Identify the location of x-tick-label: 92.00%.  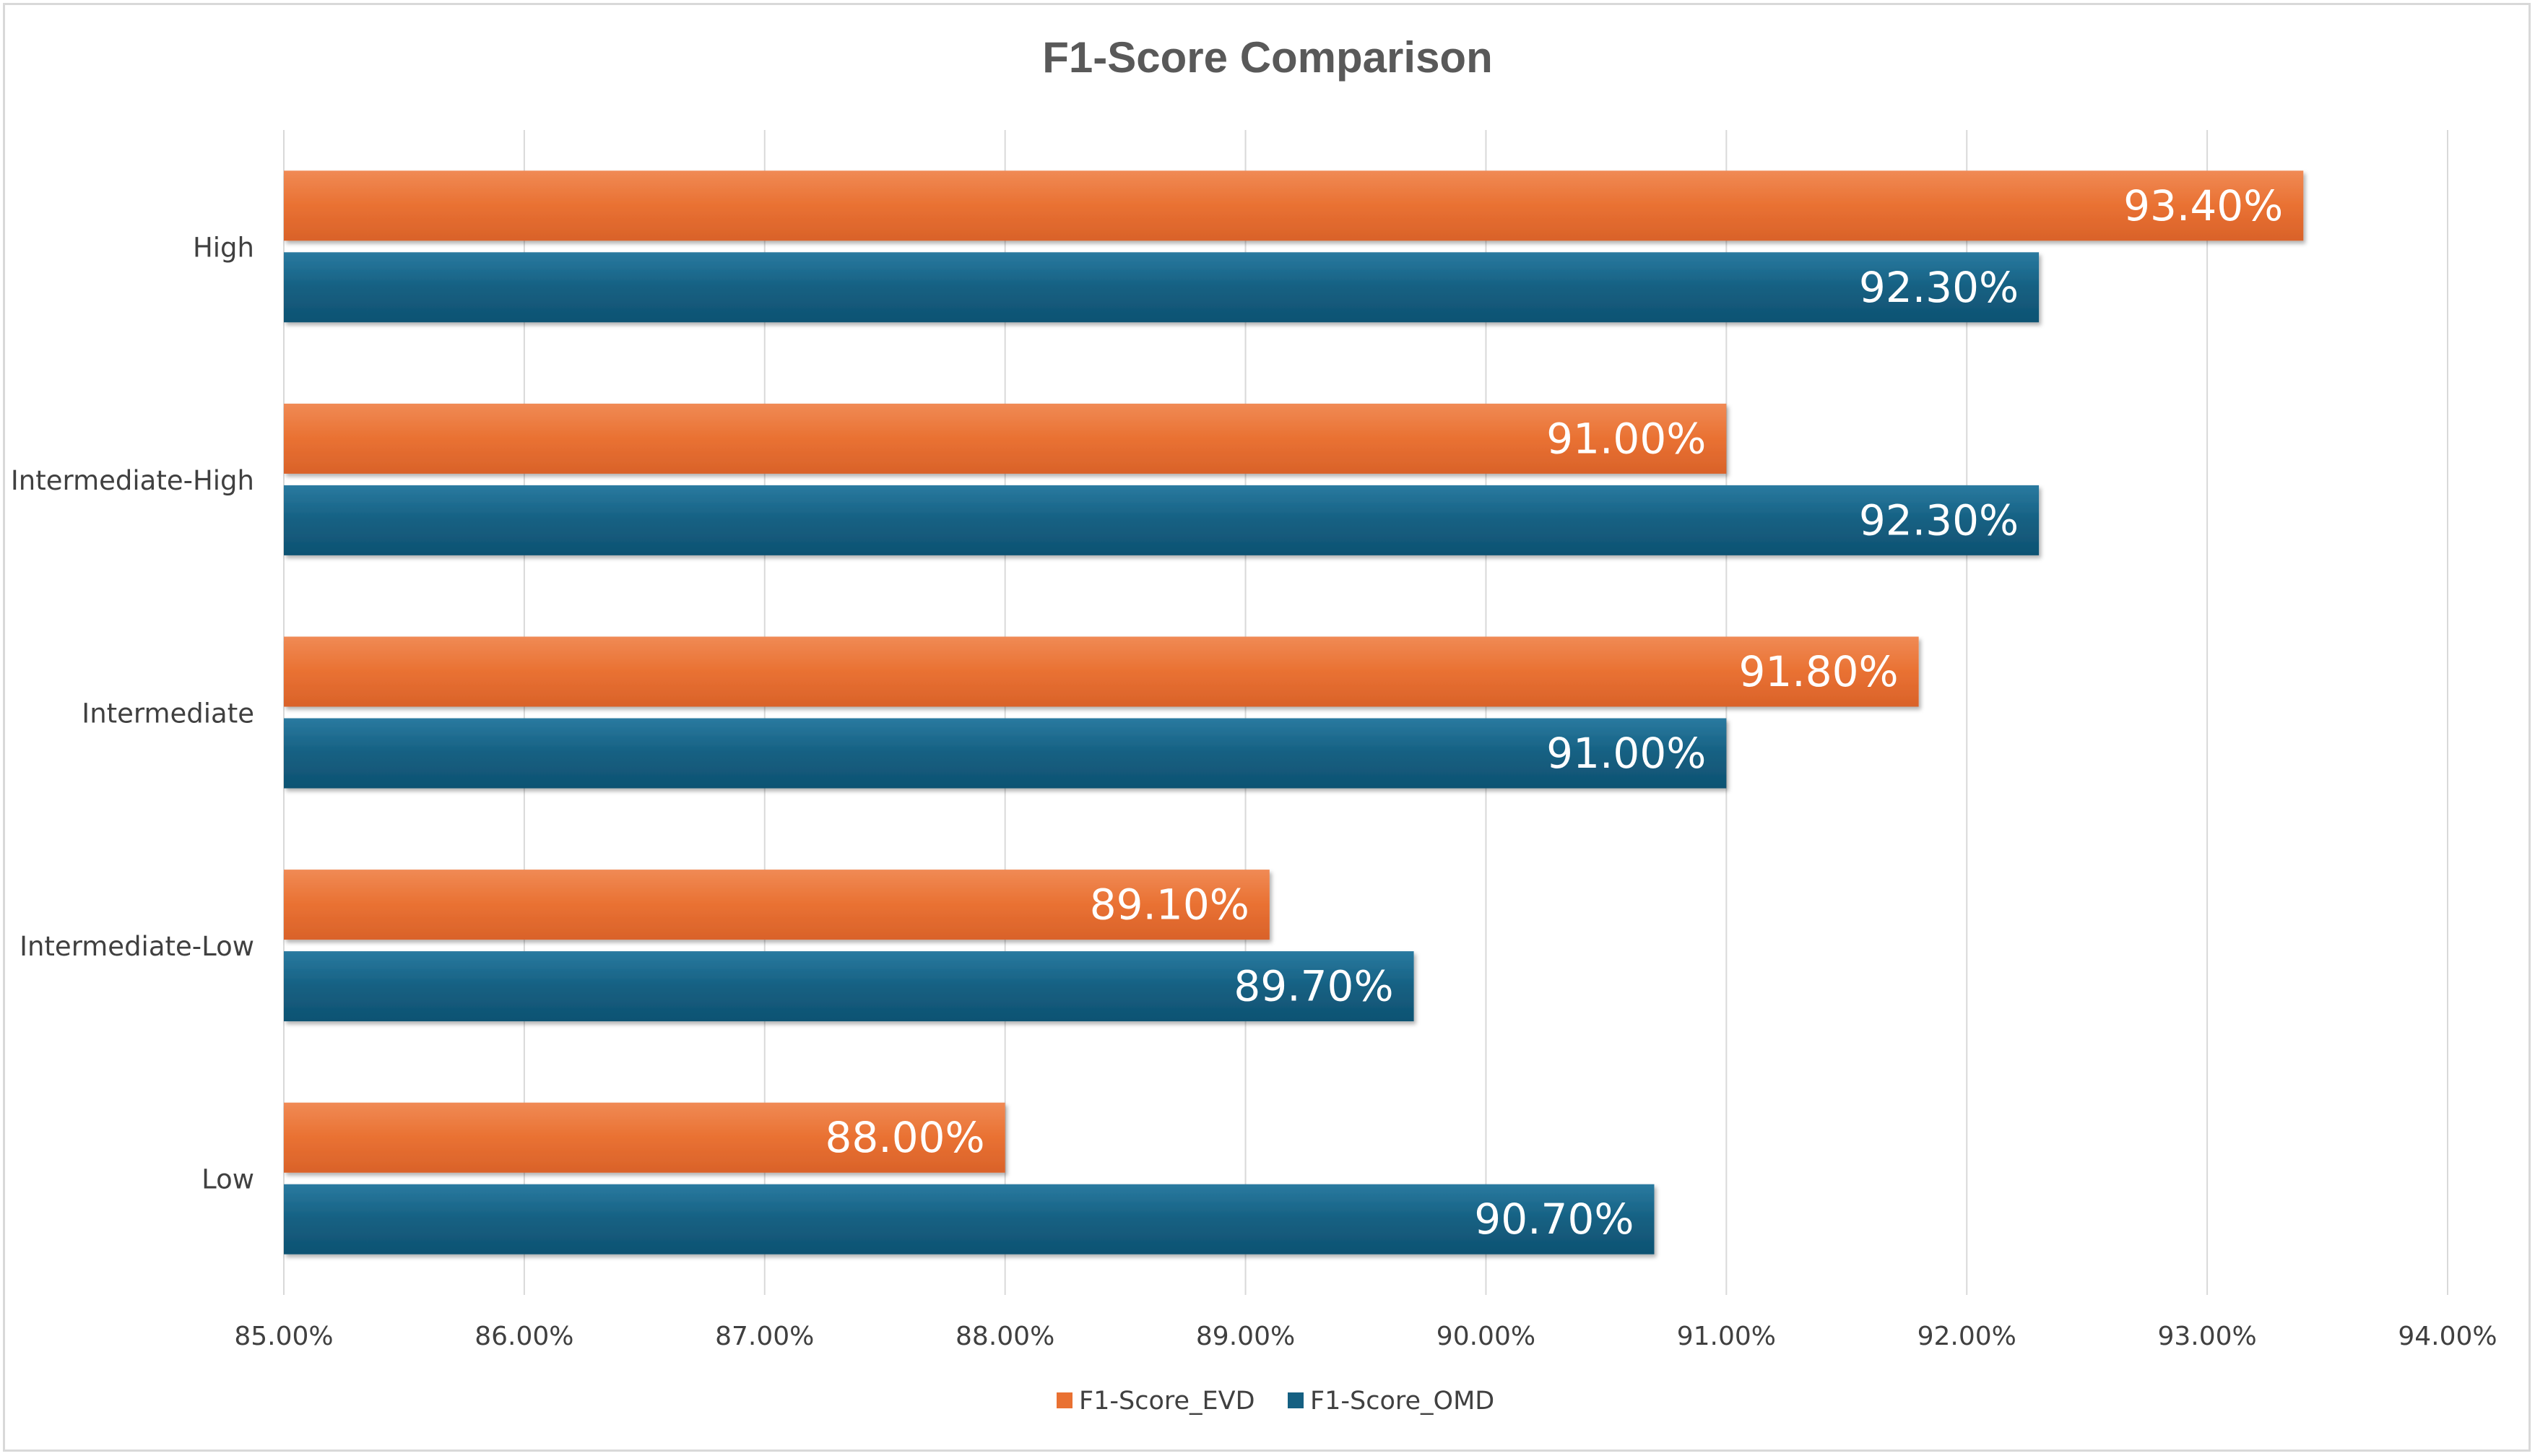
(1967, 1336).